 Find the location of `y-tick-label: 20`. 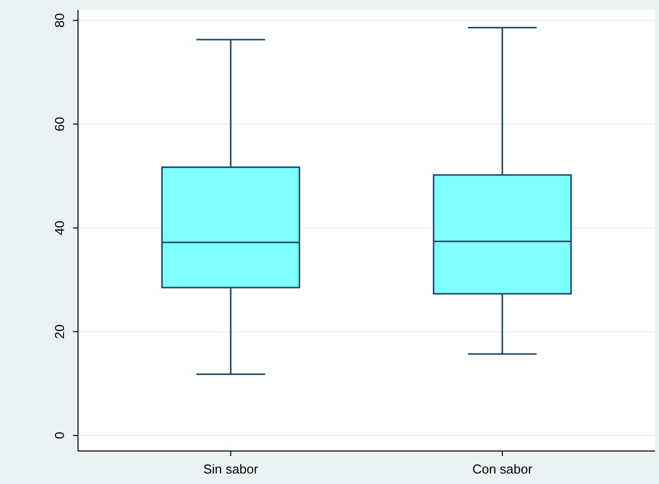

y-tick-label: 20 is located at coordinates (59, 331).